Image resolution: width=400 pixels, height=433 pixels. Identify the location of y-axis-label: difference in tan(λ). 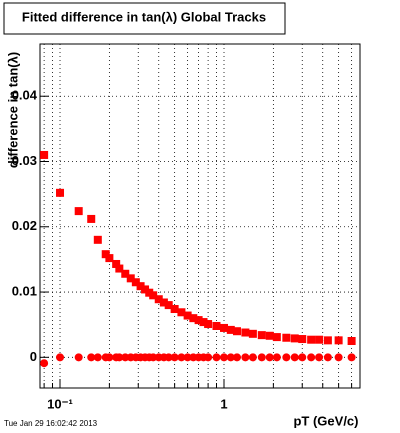
(12, 110).